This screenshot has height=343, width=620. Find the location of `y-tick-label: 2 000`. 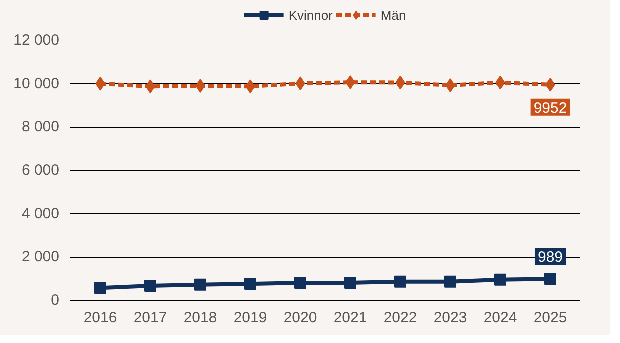

y-tick-label: 2 000 is located at coordinates (41, 257).